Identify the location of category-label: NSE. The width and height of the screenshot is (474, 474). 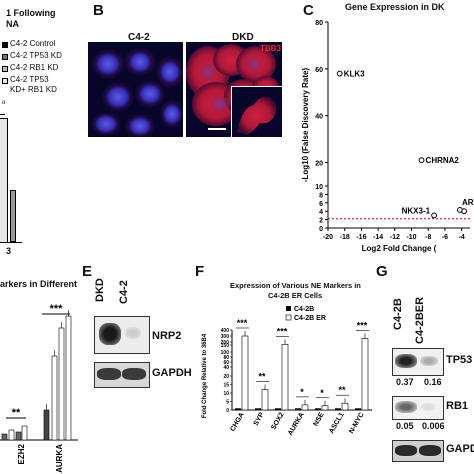
(318, 419).